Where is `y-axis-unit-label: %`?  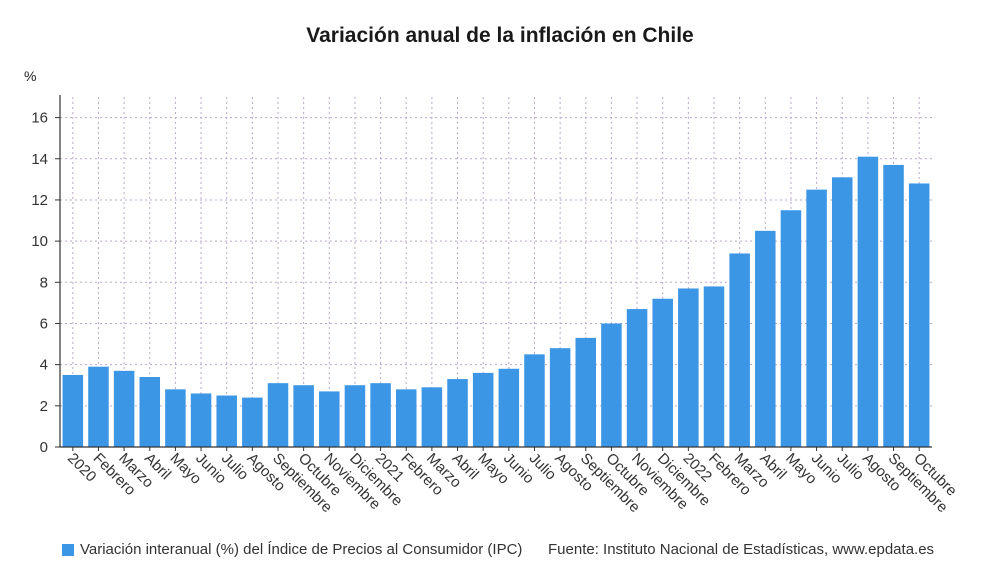 y-axis-unit-label: % is located at coordinates (30, 76).